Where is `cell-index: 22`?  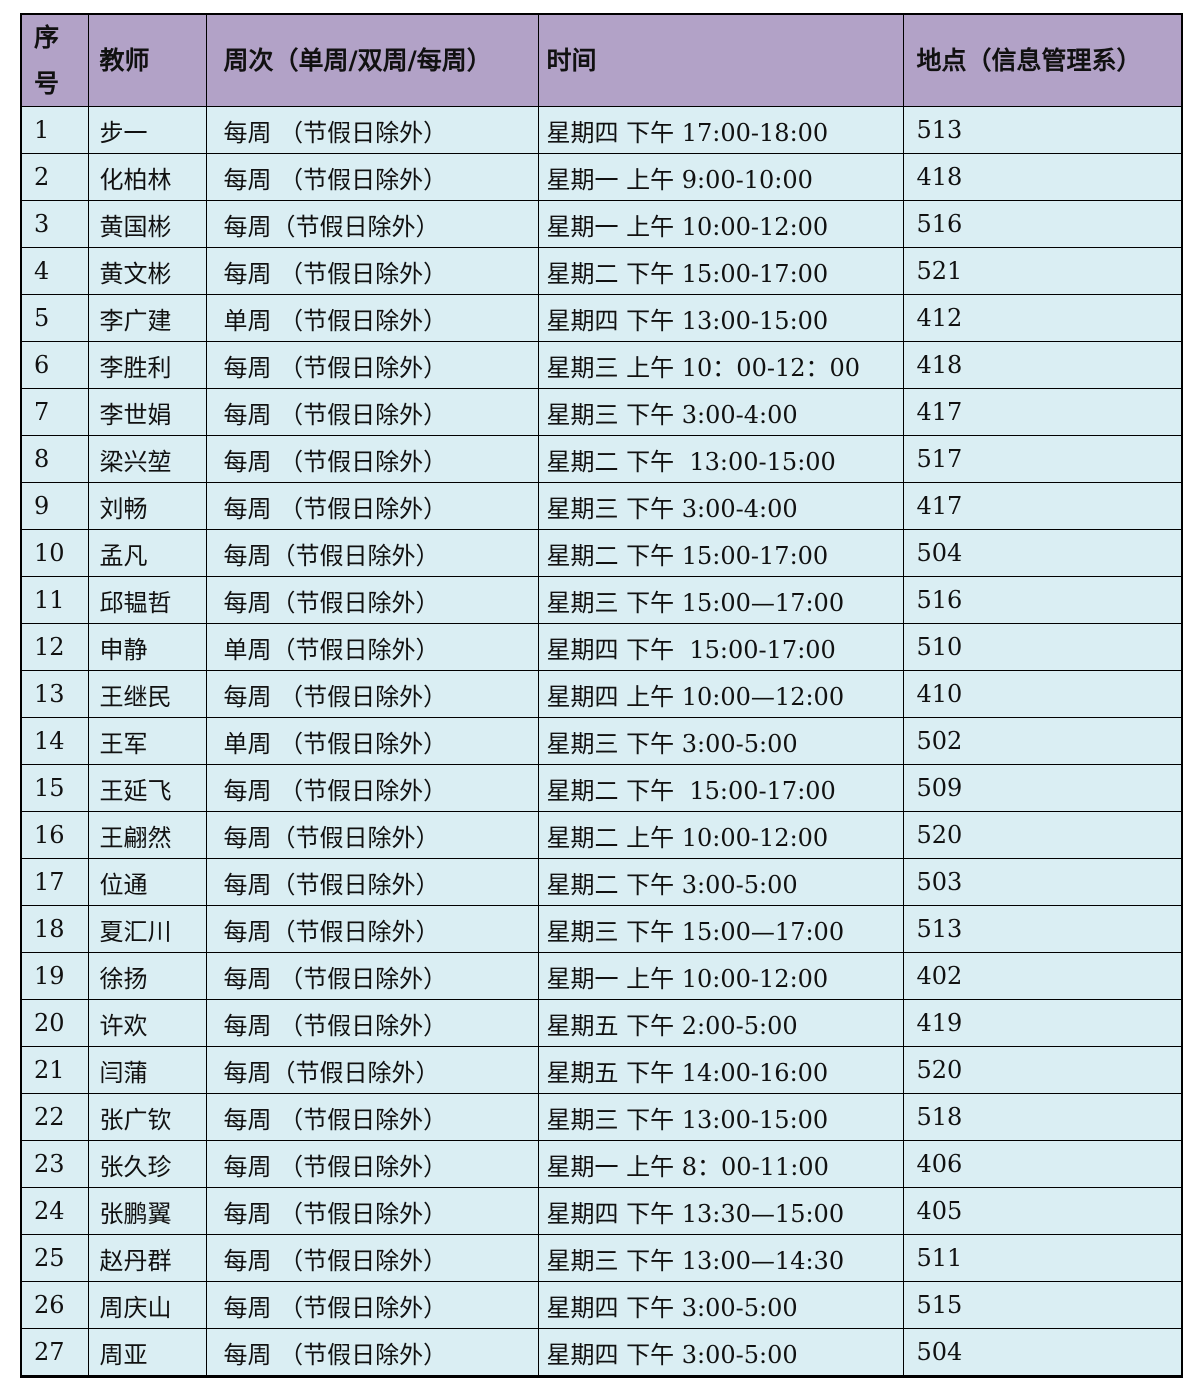 cell-index: 22 is located at coordinates (54, 1117).